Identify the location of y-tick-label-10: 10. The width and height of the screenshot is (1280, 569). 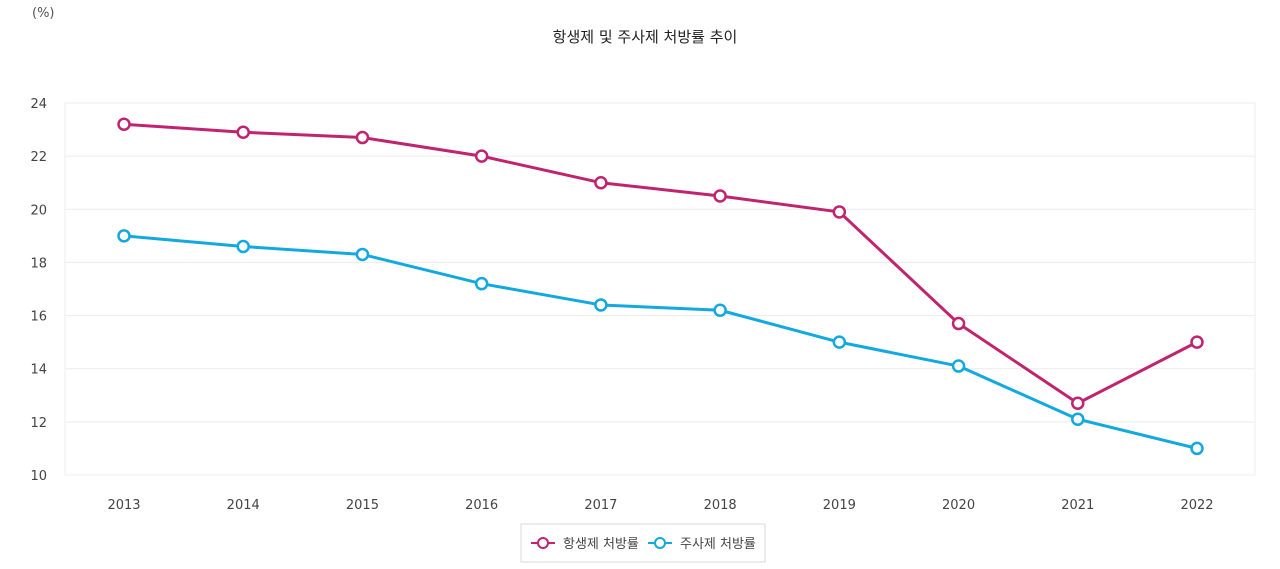
(38, 476).